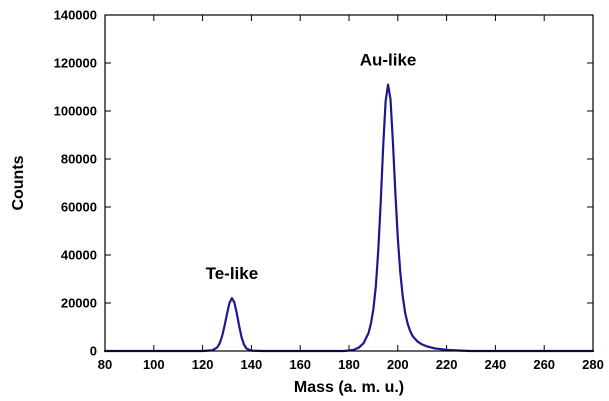  Describe the element at coordinates (75, 183) in the screenshot. I see `y-tick-labels: 0 20000 40000 60000 80000 100000 120000 140000` at that location.